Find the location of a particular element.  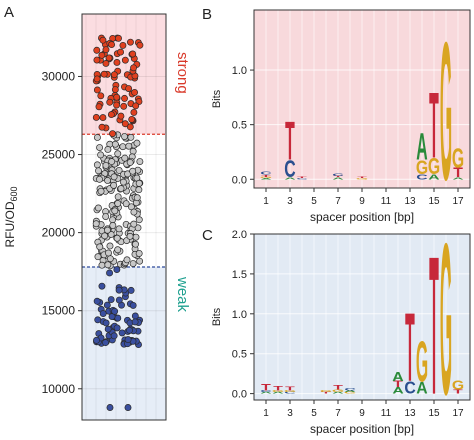

x-axis-label: spacer position [bp] is located at coordinates (362, 429).